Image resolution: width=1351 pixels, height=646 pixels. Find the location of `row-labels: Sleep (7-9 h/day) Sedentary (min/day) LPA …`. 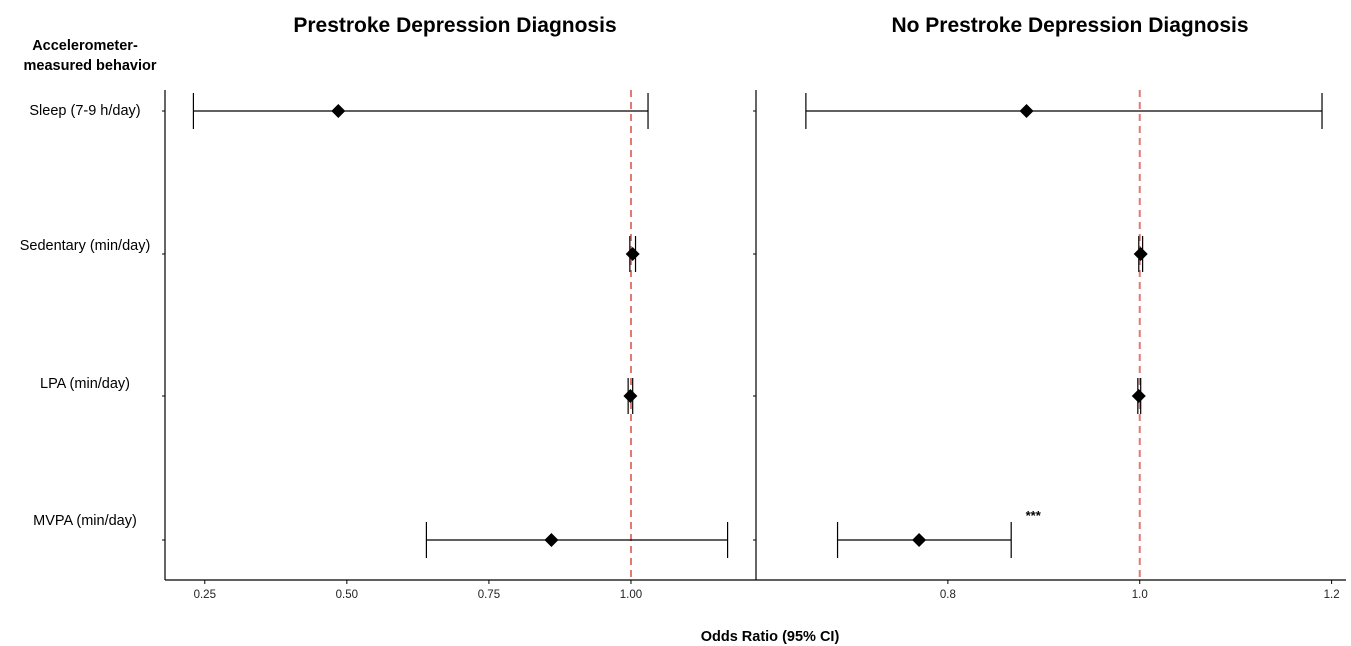

row-labels: Sleep (7-9 h/day) Sedentary (min/day) LPA … is located at coordinates (85, 316).